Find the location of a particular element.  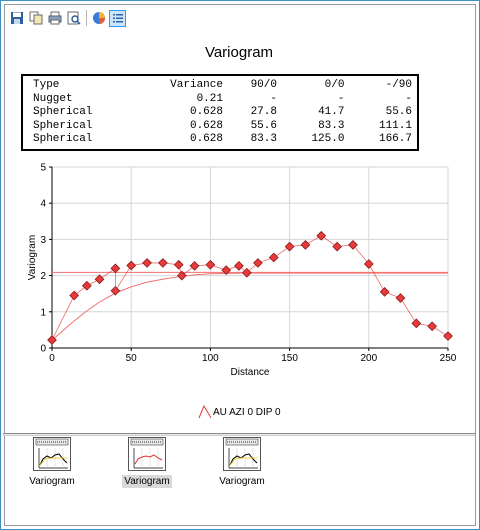

table-header-cell: Variance is located at coordinates (196, 85).